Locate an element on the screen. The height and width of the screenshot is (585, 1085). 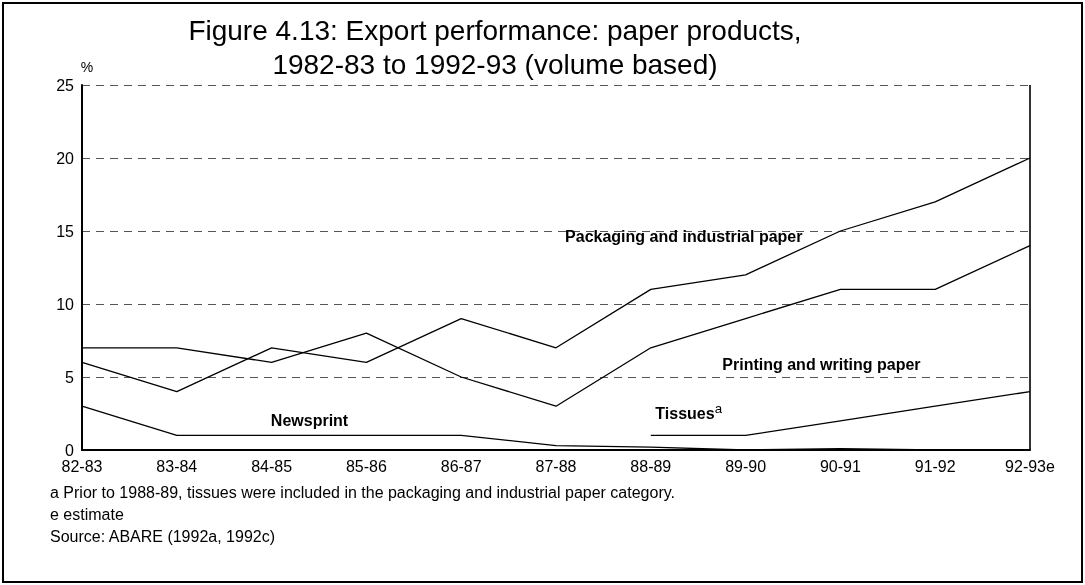
y-tick-label: 10 is located at coordinates (65, 304).